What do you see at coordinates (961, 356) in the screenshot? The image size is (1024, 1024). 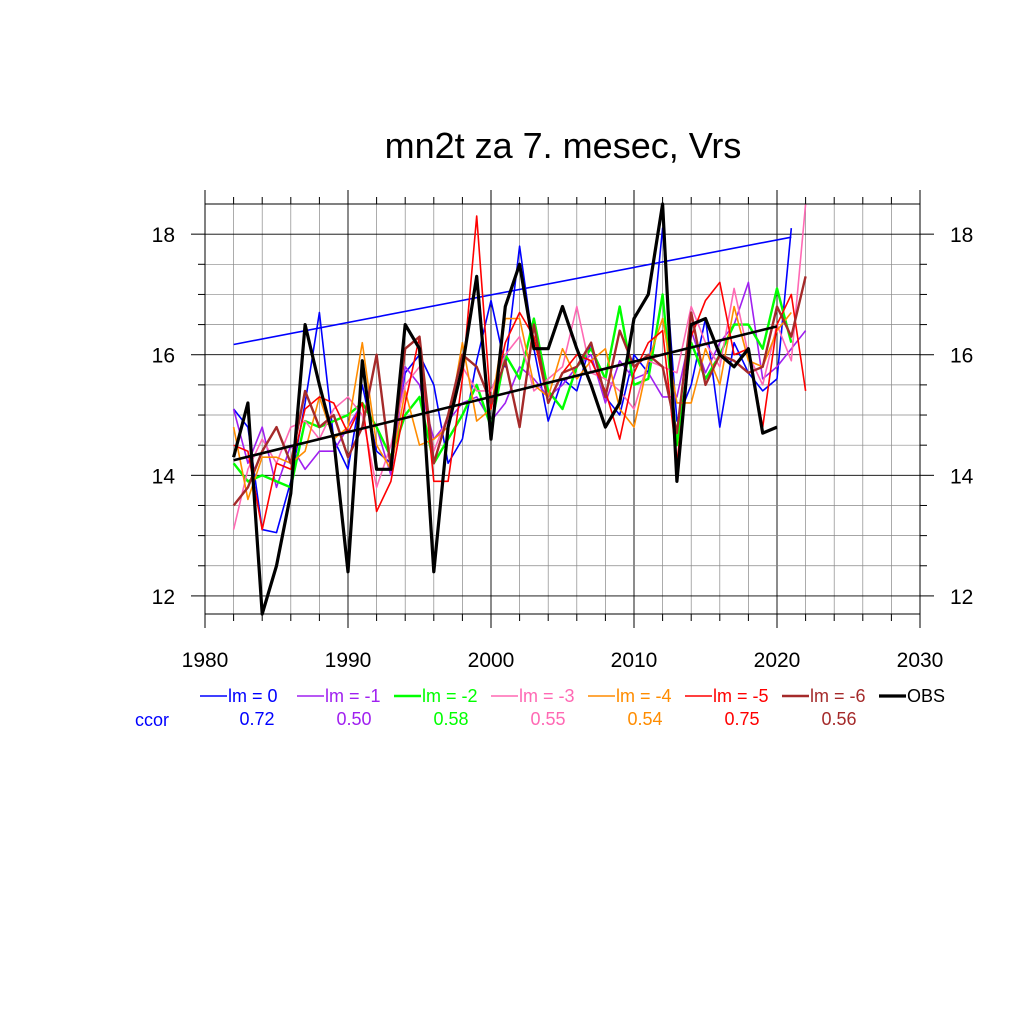 I see `y-tick-label-right: 16` at bounding box center [961, 356].